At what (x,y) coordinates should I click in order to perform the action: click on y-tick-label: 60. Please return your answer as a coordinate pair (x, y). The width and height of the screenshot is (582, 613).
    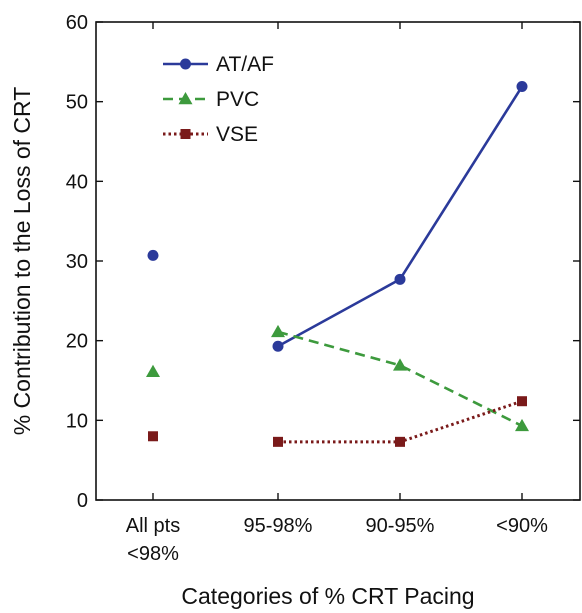
    Looking at the image, I should click on (77, 23).